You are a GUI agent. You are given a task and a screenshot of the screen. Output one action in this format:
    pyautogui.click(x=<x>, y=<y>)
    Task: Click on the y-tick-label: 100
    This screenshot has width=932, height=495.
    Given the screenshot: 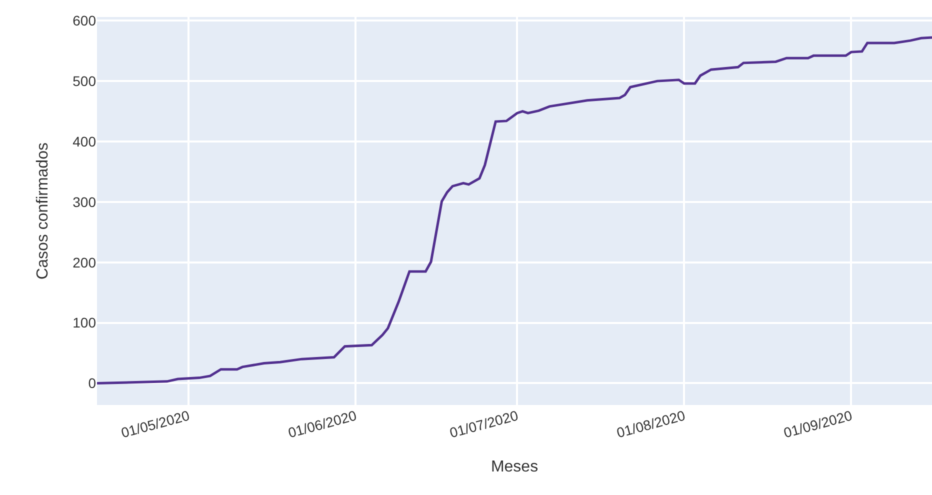 What is the action you would take?
    pyautogui.click(x=84, y=322)
    